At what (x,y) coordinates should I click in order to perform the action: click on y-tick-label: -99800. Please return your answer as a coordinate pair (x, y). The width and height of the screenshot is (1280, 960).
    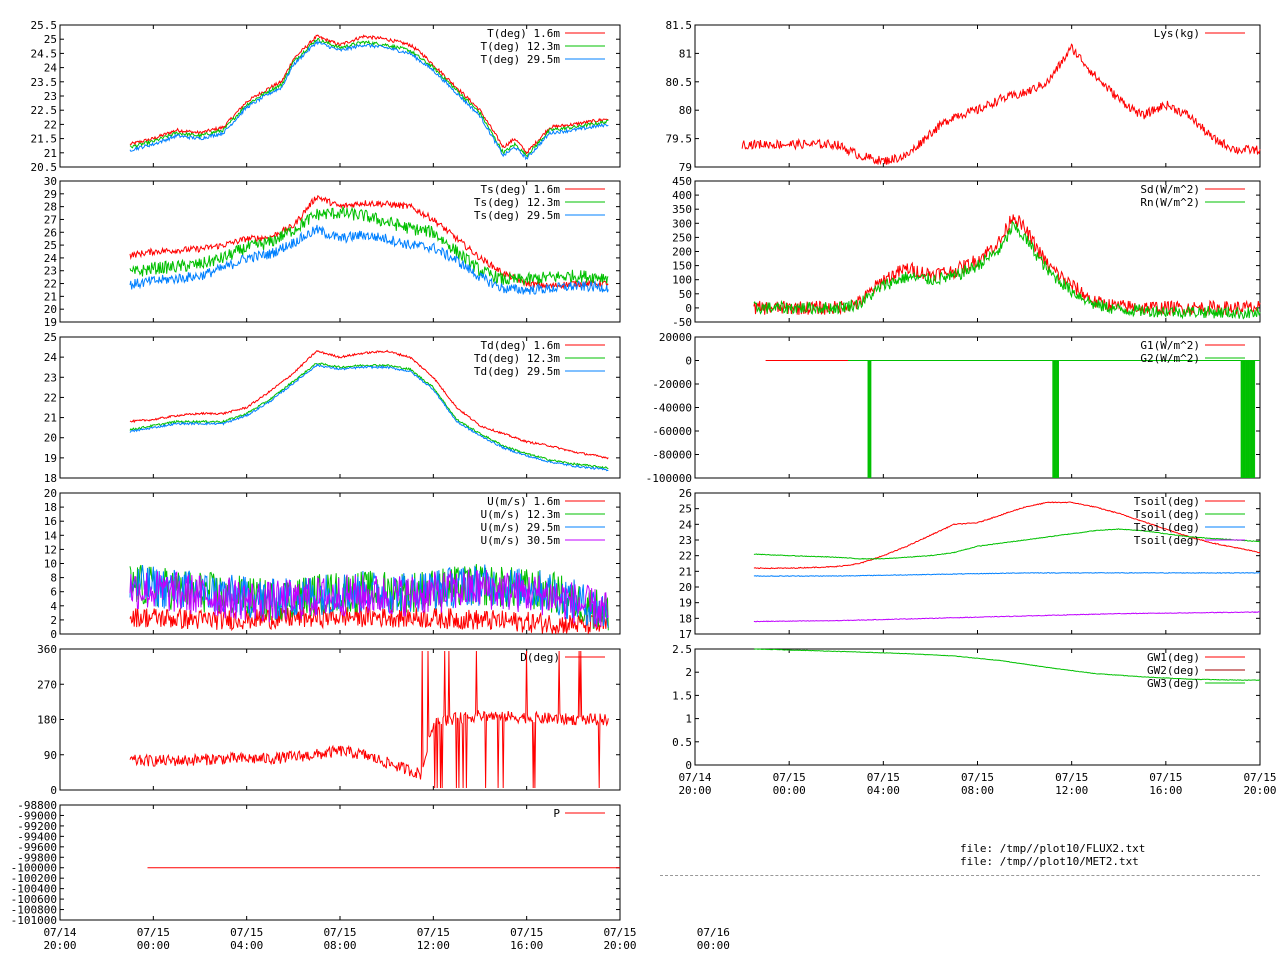
    Looking at the image, I should click on (37, 857).